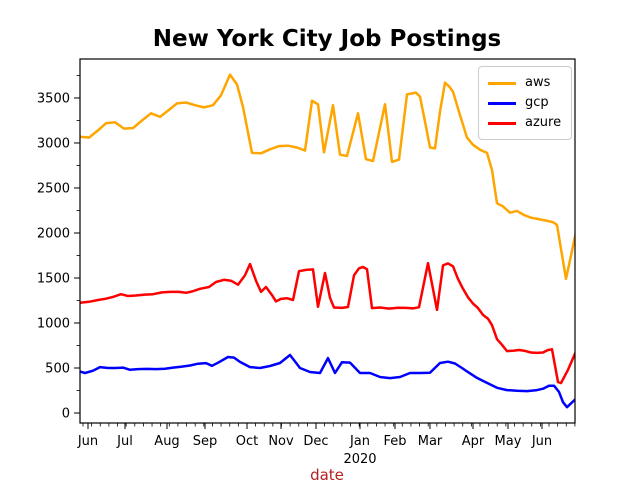  What do you see at coordinates (537, 102) in the screenshot?
I see `legend-label-gcp: gcp` at bounding box center [537, 102].